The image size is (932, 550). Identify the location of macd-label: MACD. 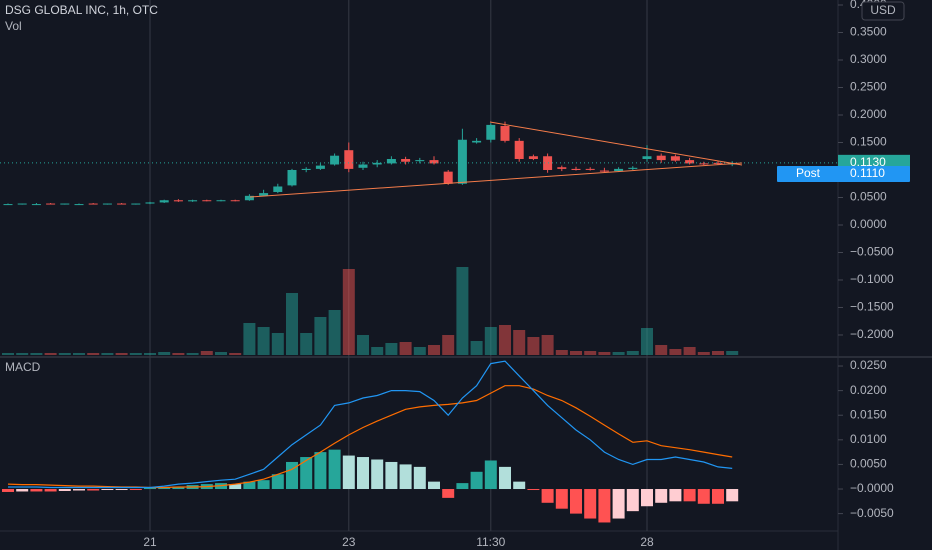
(23, 367).